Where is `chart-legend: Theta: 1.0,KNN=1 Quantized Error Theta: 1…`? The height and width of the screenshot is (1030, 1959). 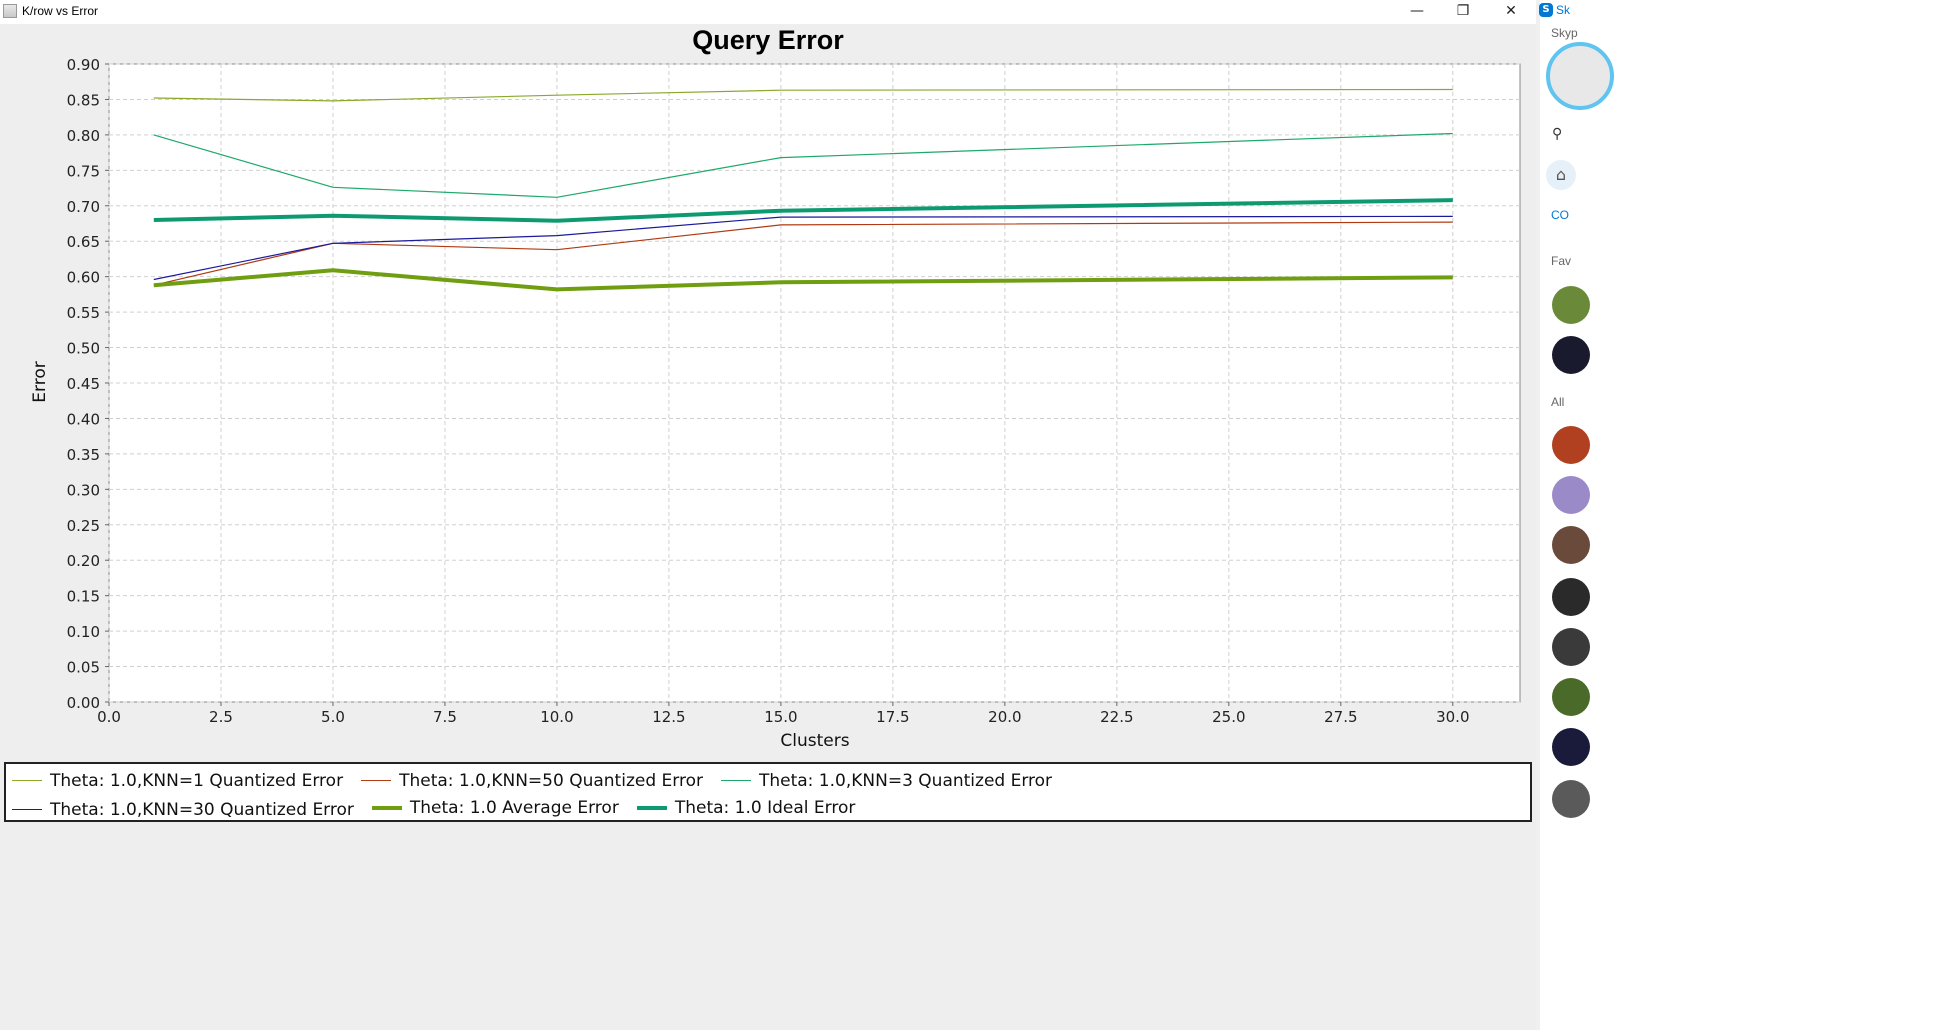
chart-legend: Theta: 1.0,KNN=1 Quantized Error Theta: 1… is located at coordinates (768, 792).